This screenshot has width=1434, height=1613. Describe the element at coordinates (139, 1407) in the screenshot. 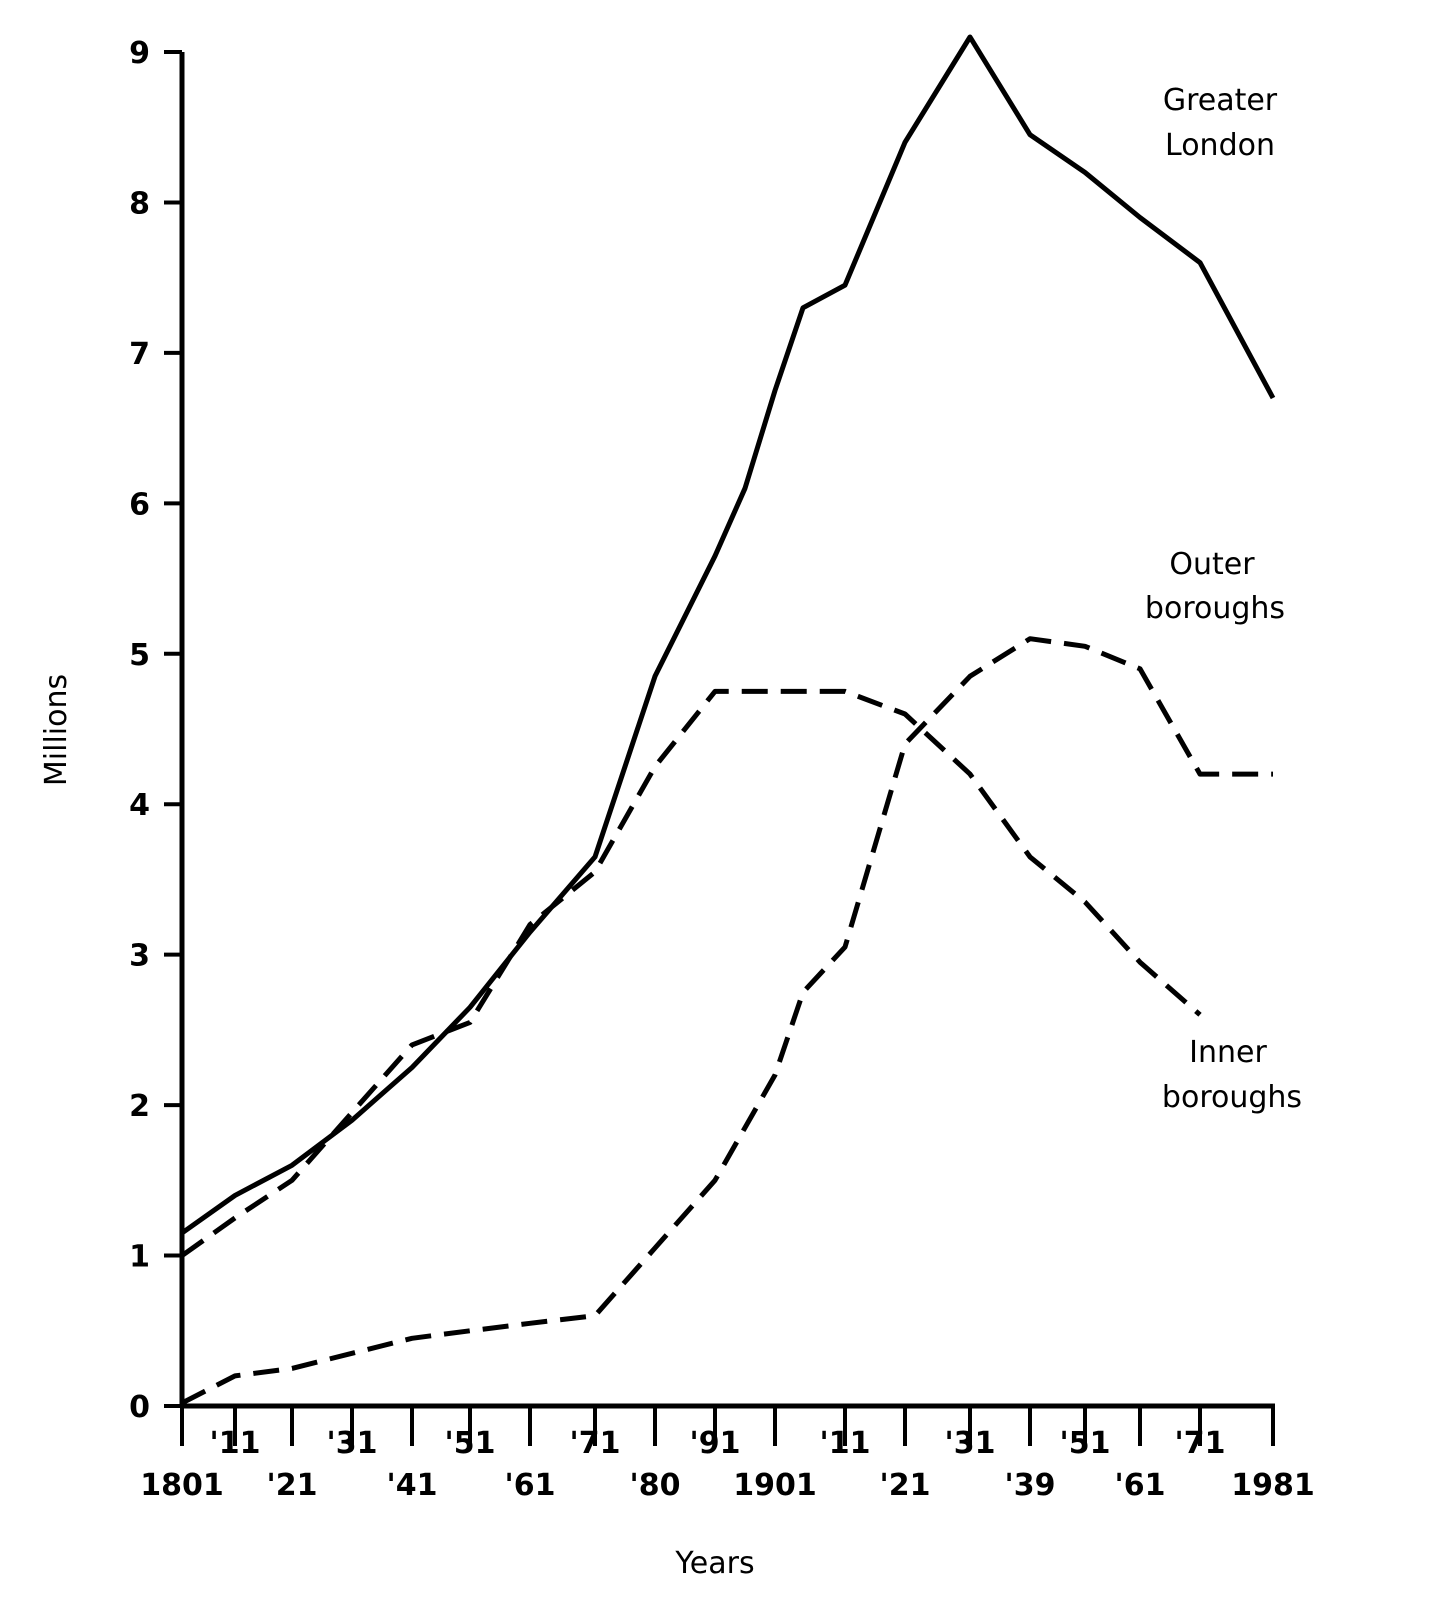

I see `y-tick-label: 0` at that location.